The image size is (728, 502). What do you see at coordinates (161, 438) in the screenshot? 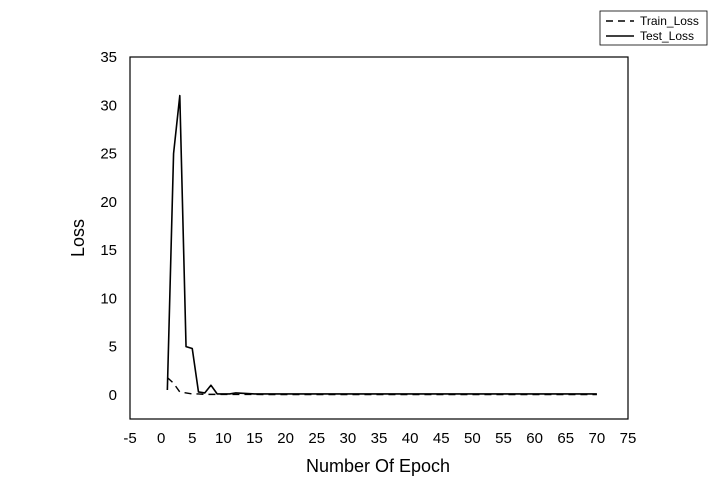
I see `x-tick-label: 0` at bounding box center [161, 438].